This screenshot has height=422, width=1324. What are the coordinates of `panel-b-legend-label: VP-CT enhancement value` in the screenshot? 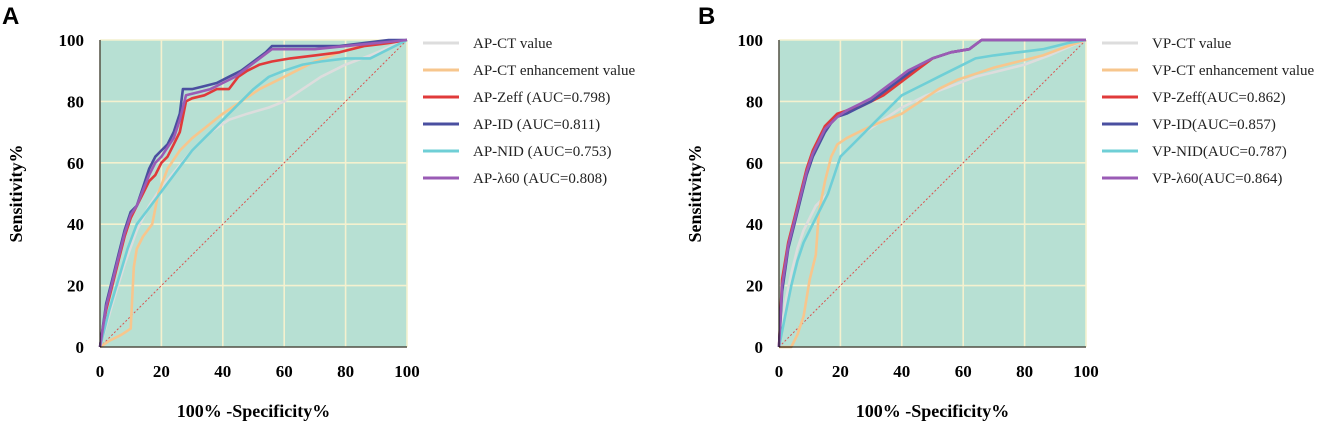 It's located at (1233, 71).